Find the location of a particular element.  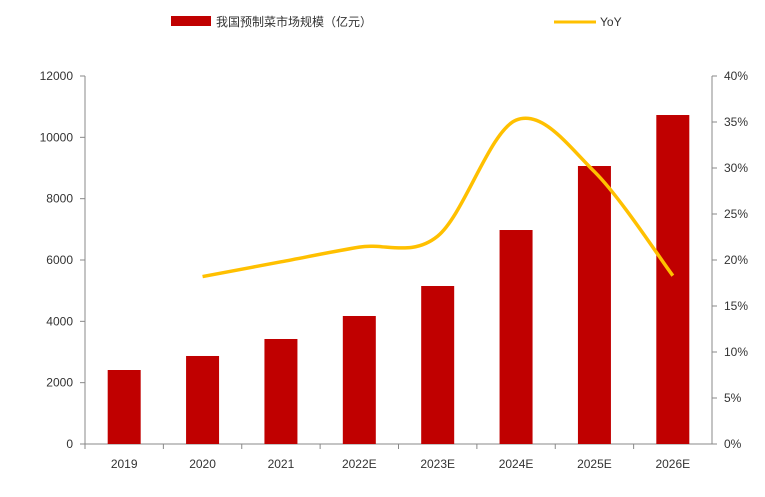

legend-bar-label: 我国预制菜市场规模（亿元） is located at coordinates (294, 21).